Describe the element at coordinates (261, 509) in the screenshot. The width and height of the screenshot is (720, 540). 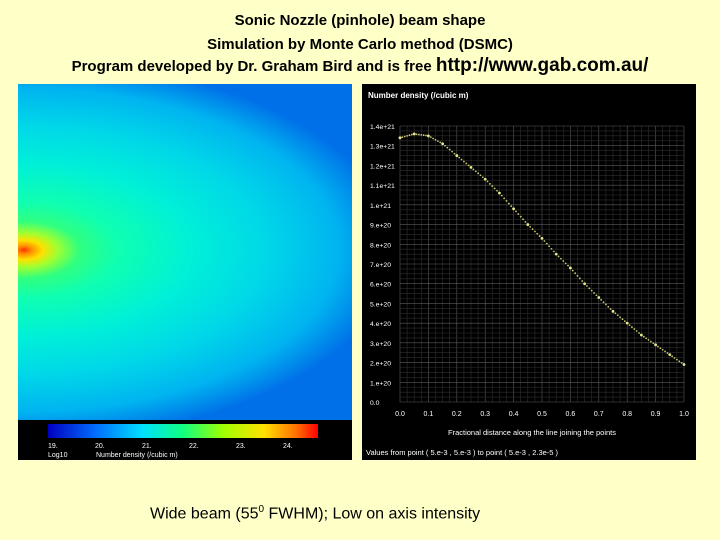
I see `caption-superscript: 0` at that location.